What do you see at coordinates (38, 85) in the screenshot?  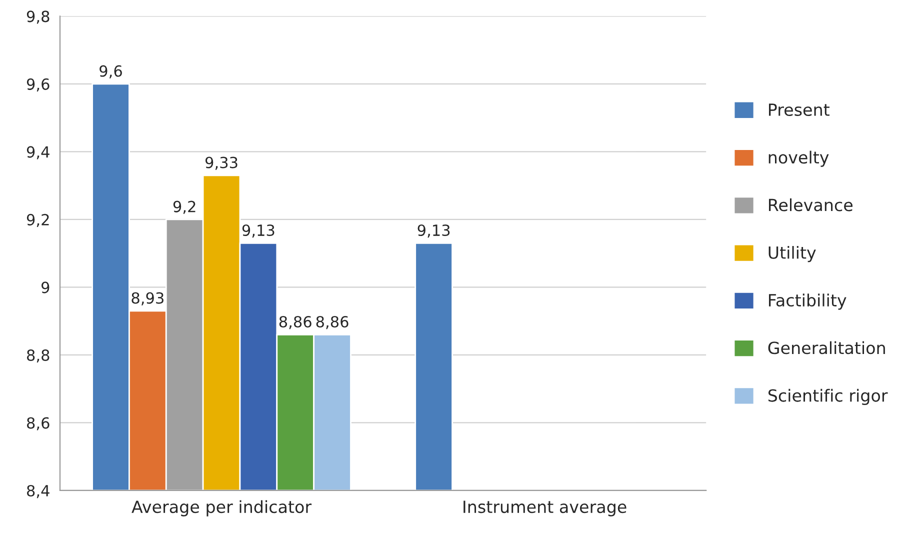 I see `y-tick-label: 9,6` at bounding box center [38, 85].